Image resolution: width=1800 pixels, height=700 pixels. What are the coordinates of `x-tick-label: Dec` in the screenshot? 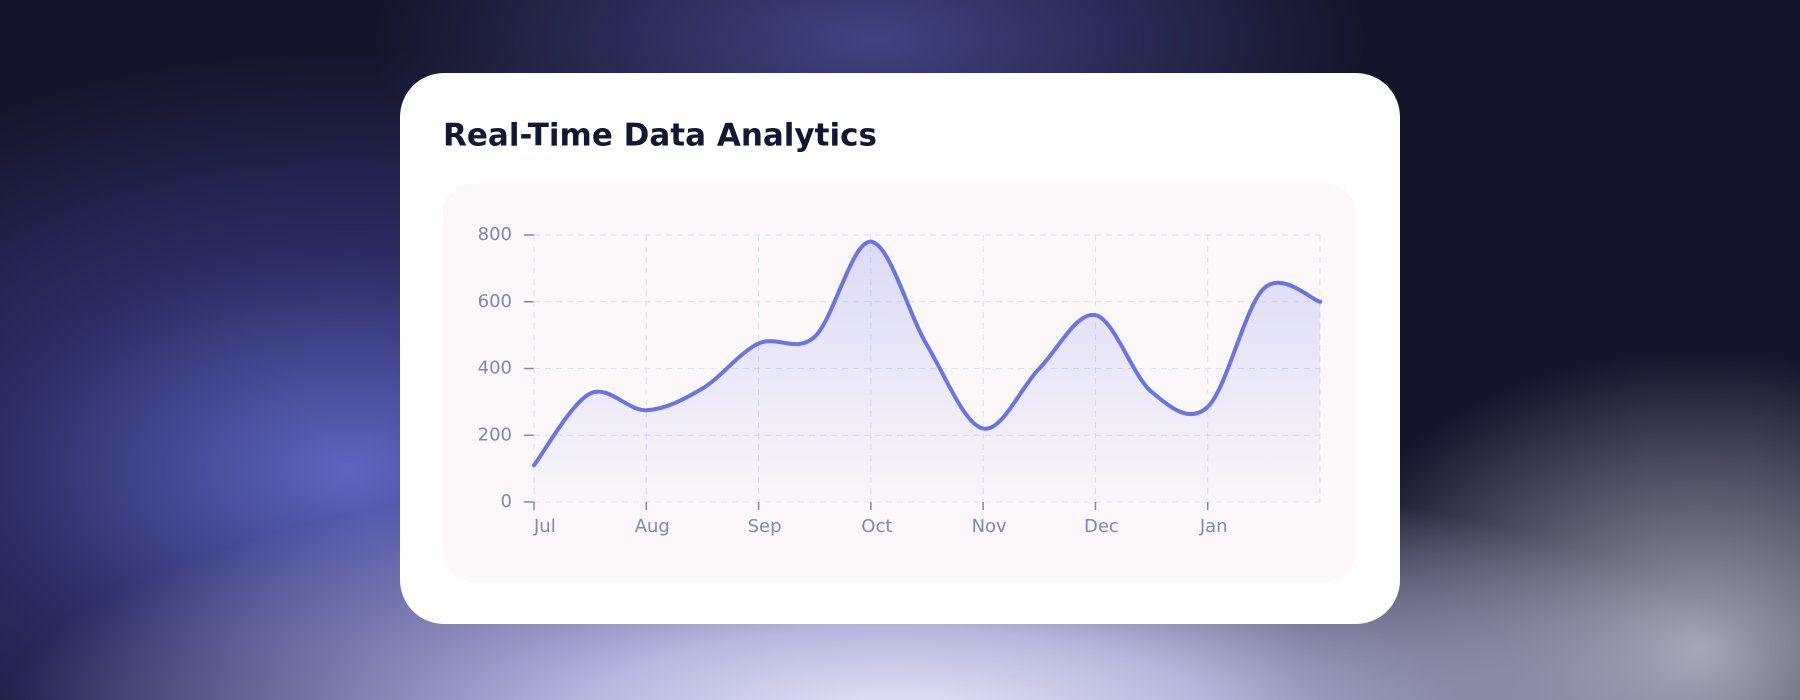 It's located at (1101, 526).